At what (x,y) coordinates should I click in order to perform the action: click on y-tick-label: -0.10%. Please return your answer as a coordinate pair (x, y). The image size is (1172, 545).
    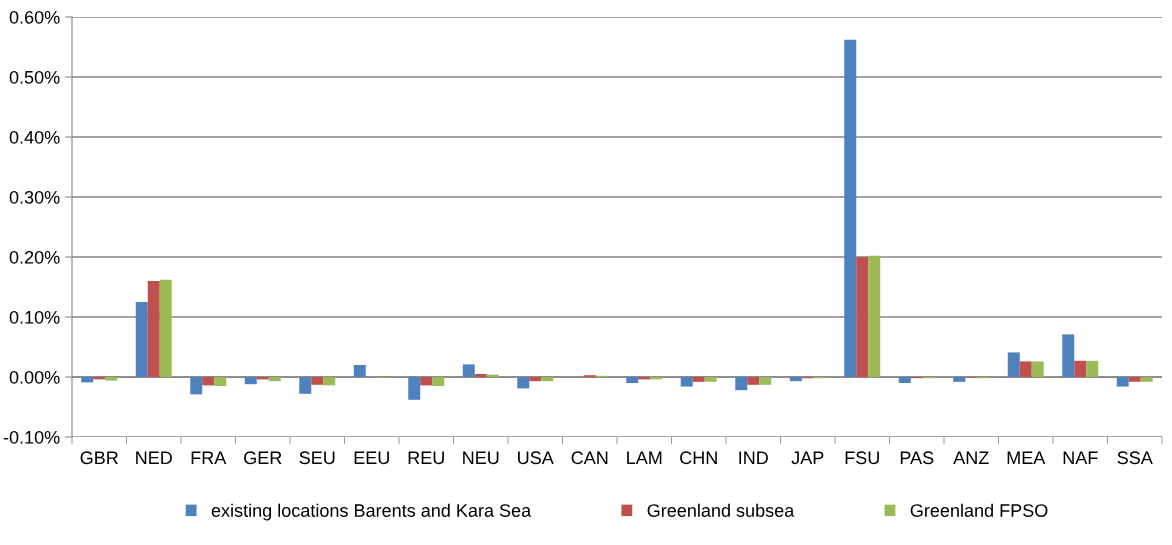
    Looking at the image, I should click on (31, 437).